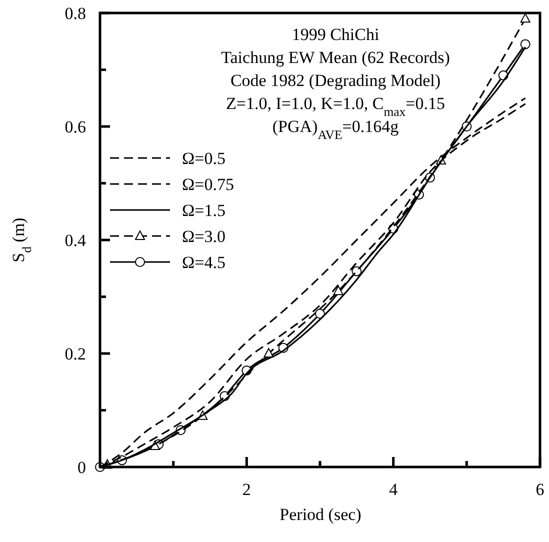 The image size is (549, 542). Describe the element at coordinates (75, 240) in the screenshot. I see `y-tick-label: 0.4` at that location.